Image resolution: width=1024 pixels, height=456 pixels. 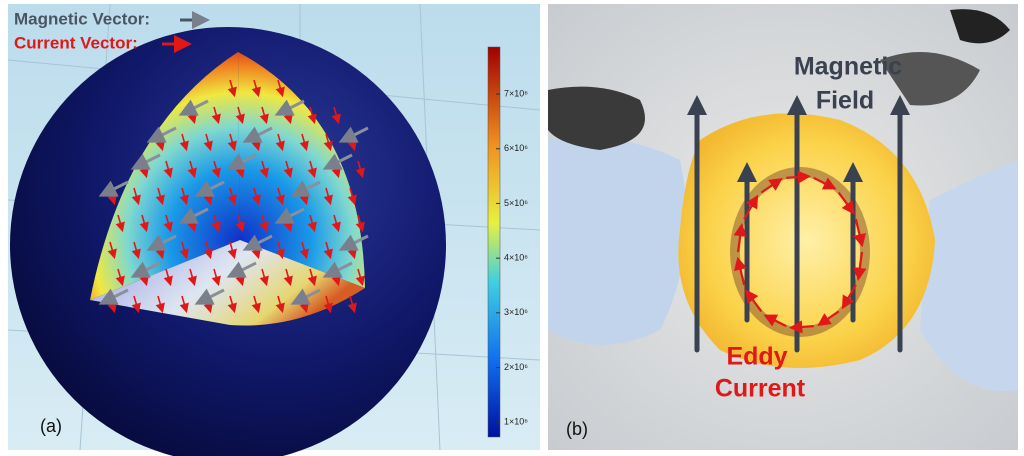 What do you see at coordinates (516, 367) in the screenshot?
I see `colorbar-tick-label: 2×10⁶` at bounding box center [516, 367].